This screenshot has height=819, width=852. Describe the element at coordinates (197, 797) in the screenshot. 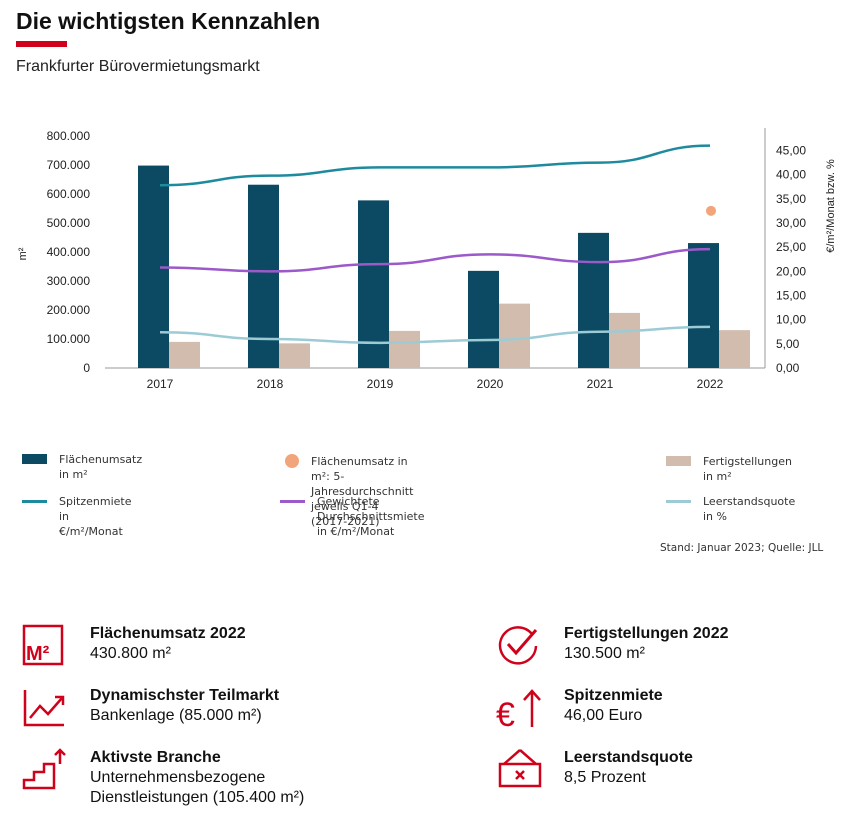

I see `kpi-value-line2: Dienstleistungen (105.400 m²)` at that location.